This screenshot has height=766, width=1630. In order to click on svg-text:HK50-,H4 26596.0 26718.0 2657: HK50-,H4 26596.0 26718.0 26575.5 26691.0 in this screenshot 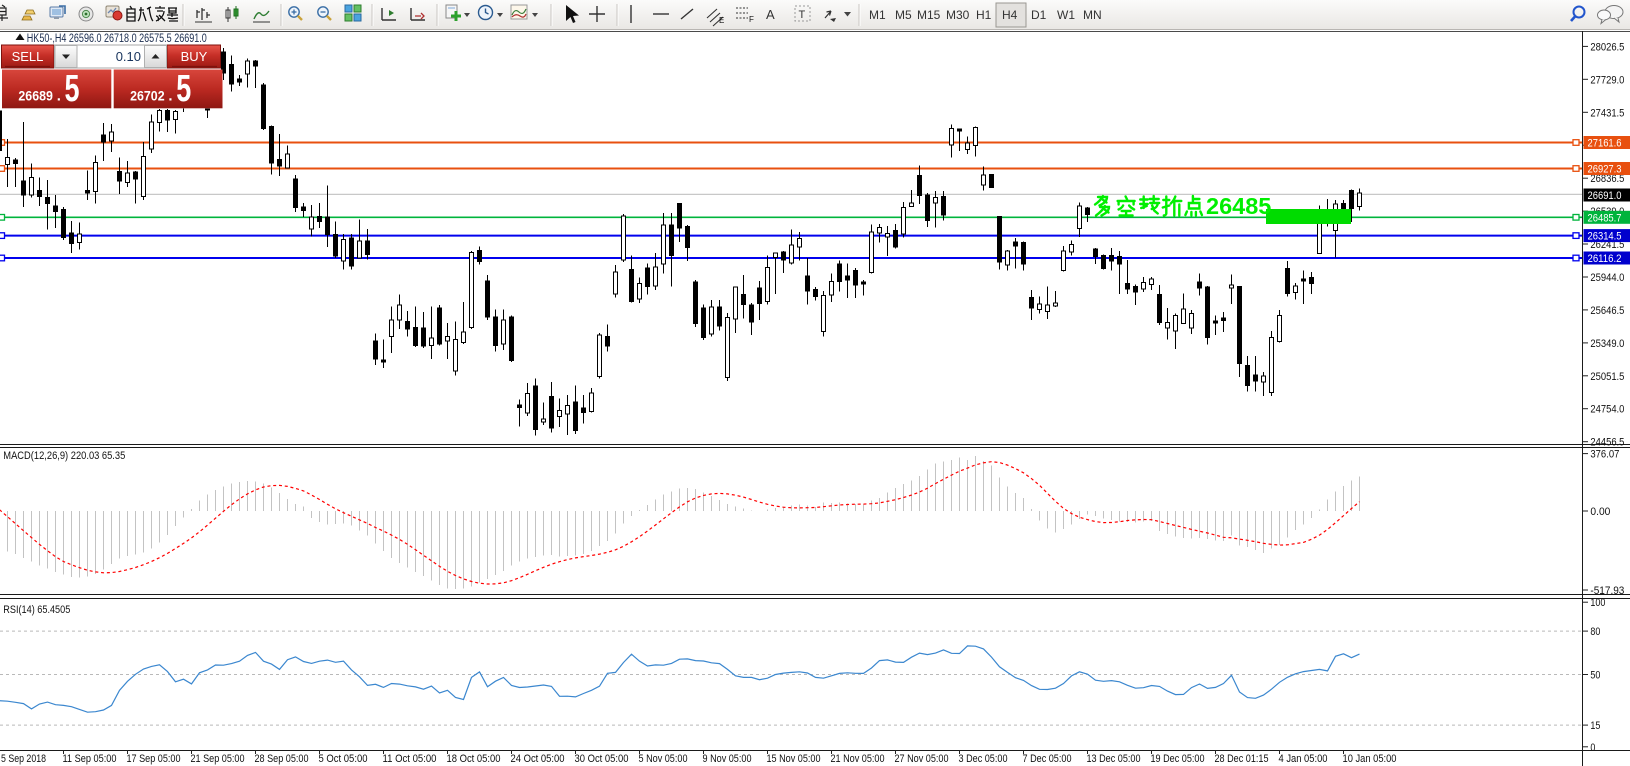, I will do `click(117, 39)`.